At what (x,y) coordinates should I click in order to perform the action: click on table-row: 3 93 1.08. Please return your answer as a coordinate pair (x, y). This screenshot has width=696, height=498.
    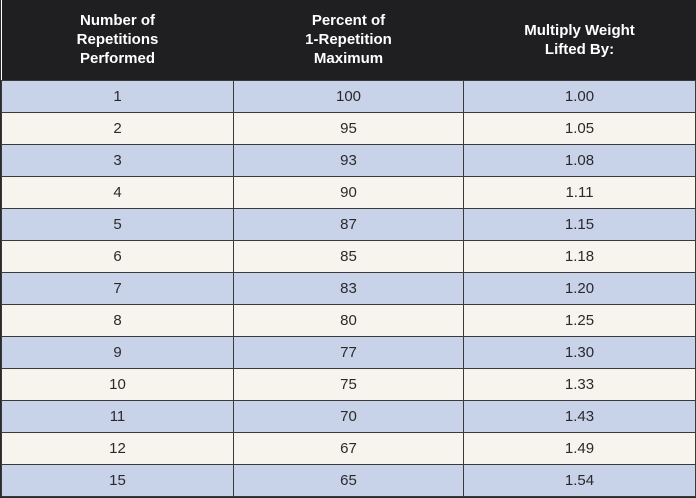
    Looking at the image, I should click on (348, 160).